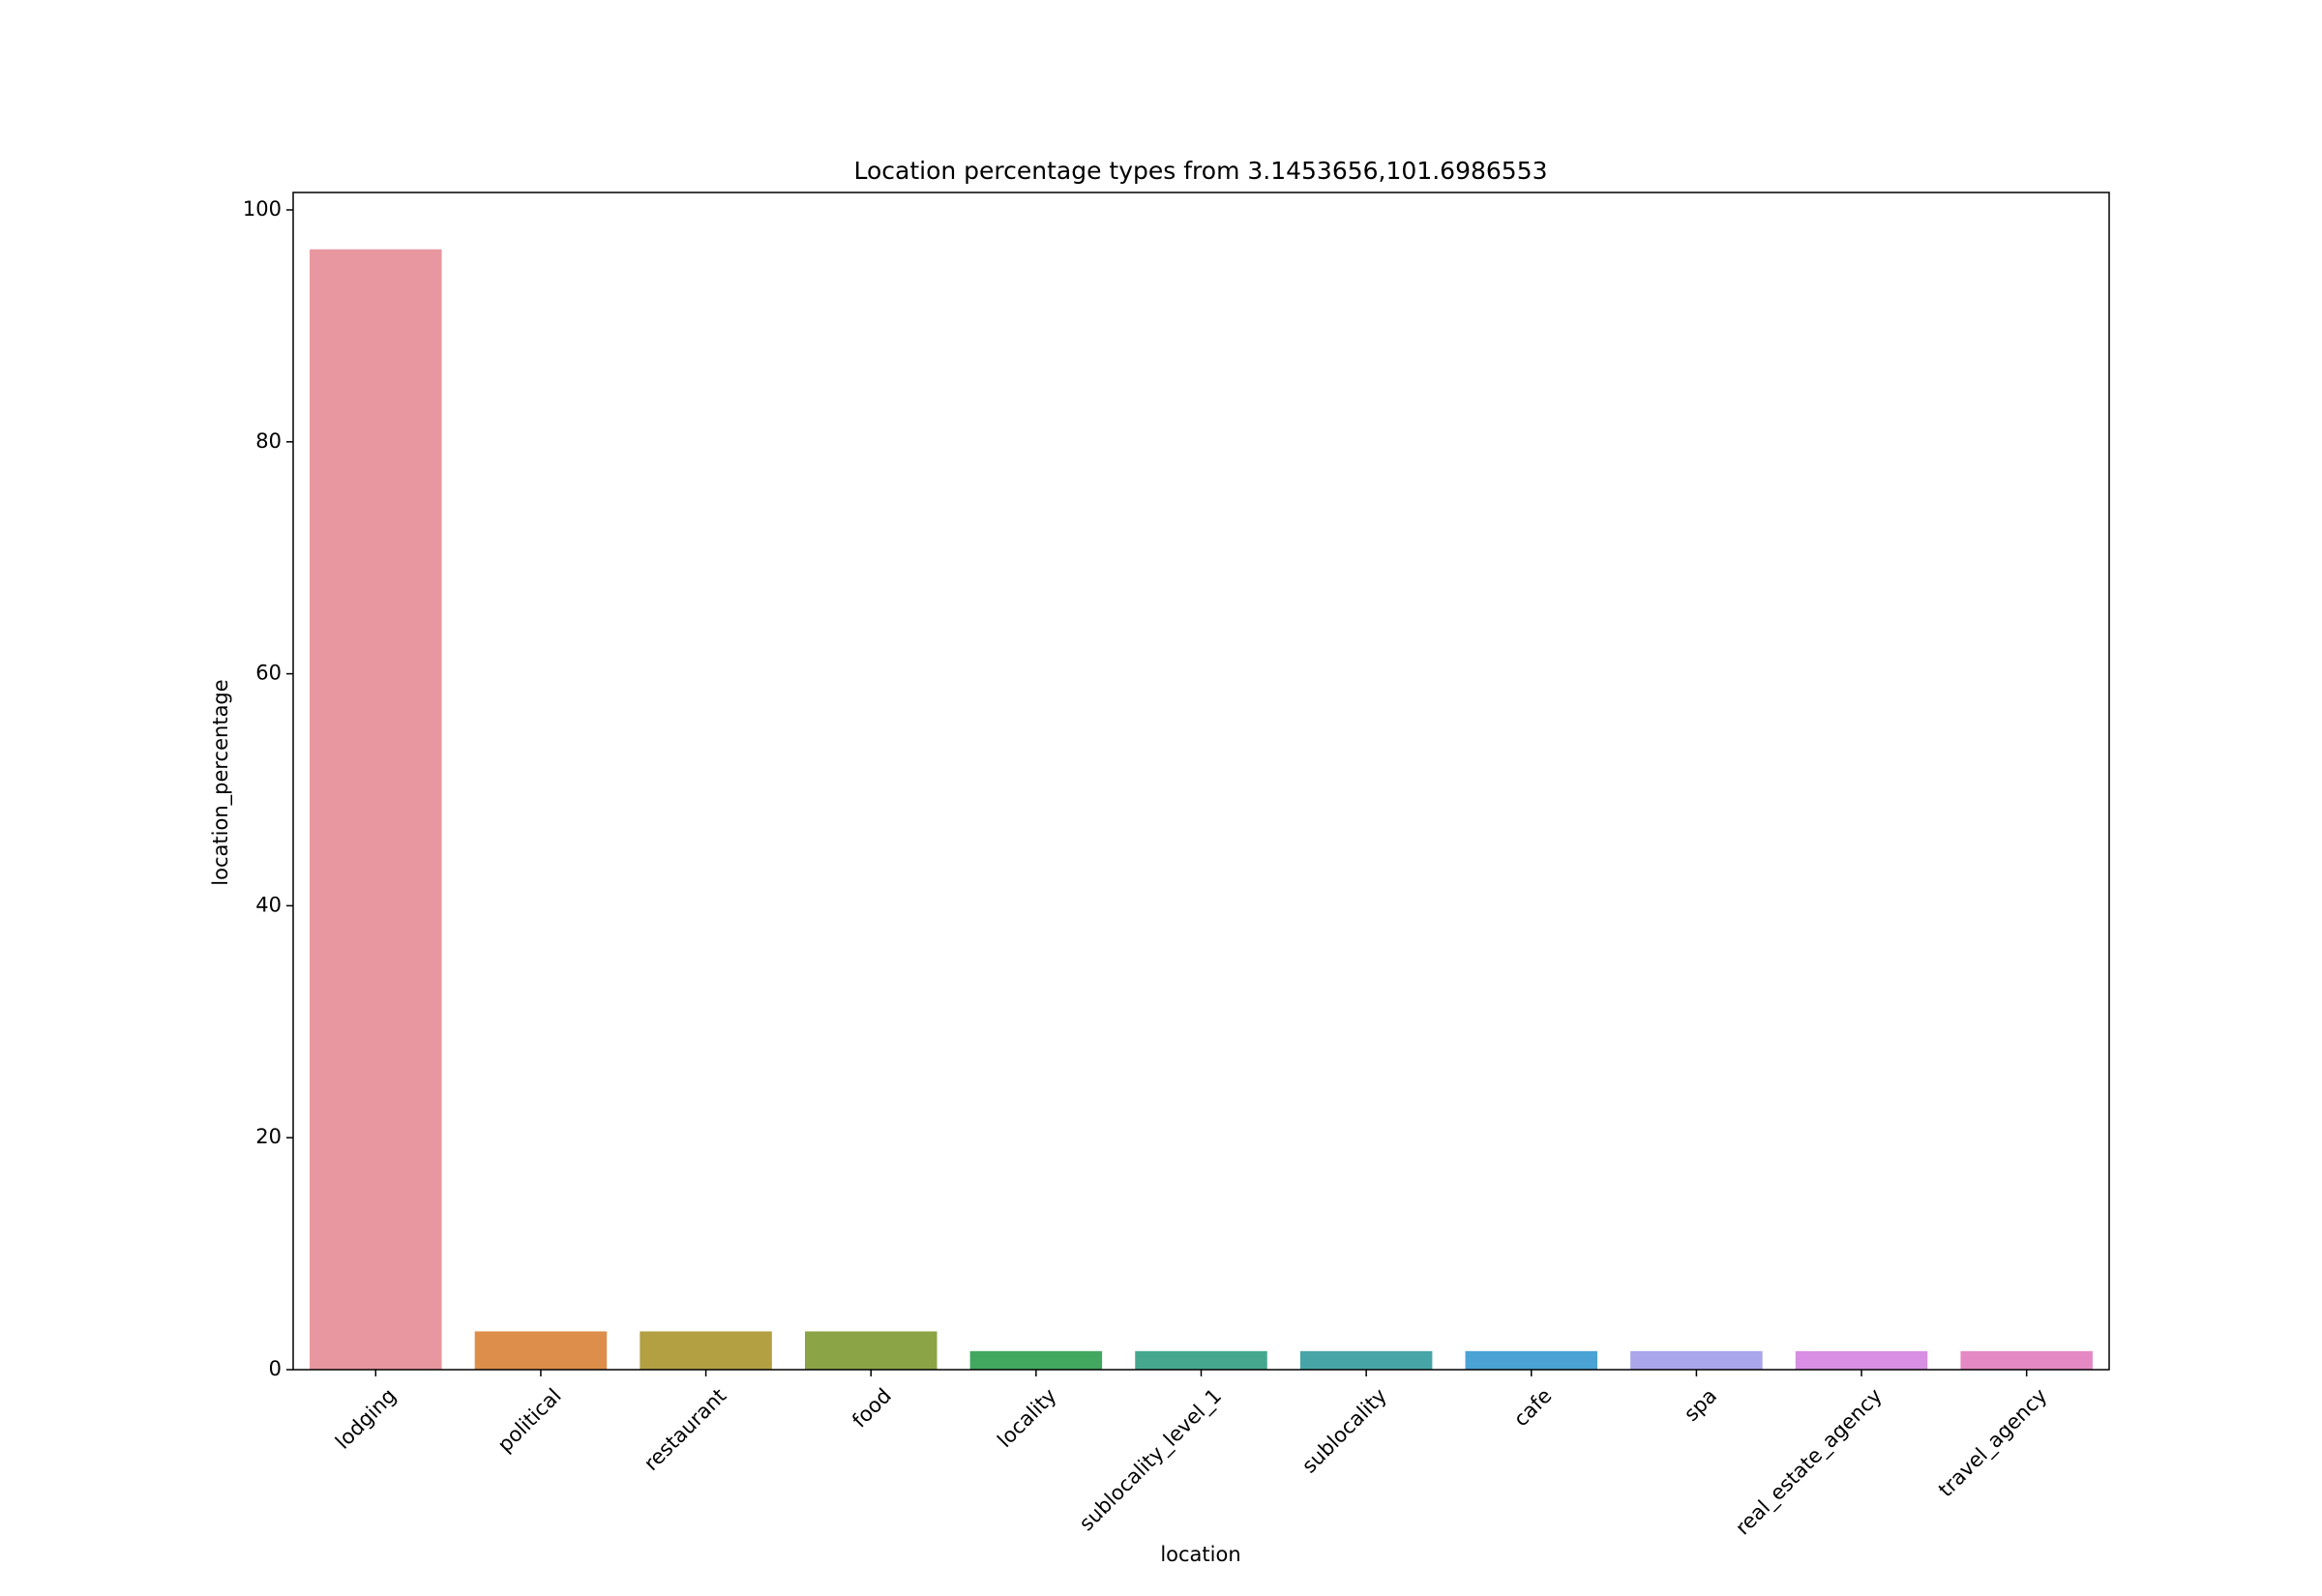 This screenshot has height=1596, width=2322. I want to click on y-tick-label: 40, so click(268, 904).